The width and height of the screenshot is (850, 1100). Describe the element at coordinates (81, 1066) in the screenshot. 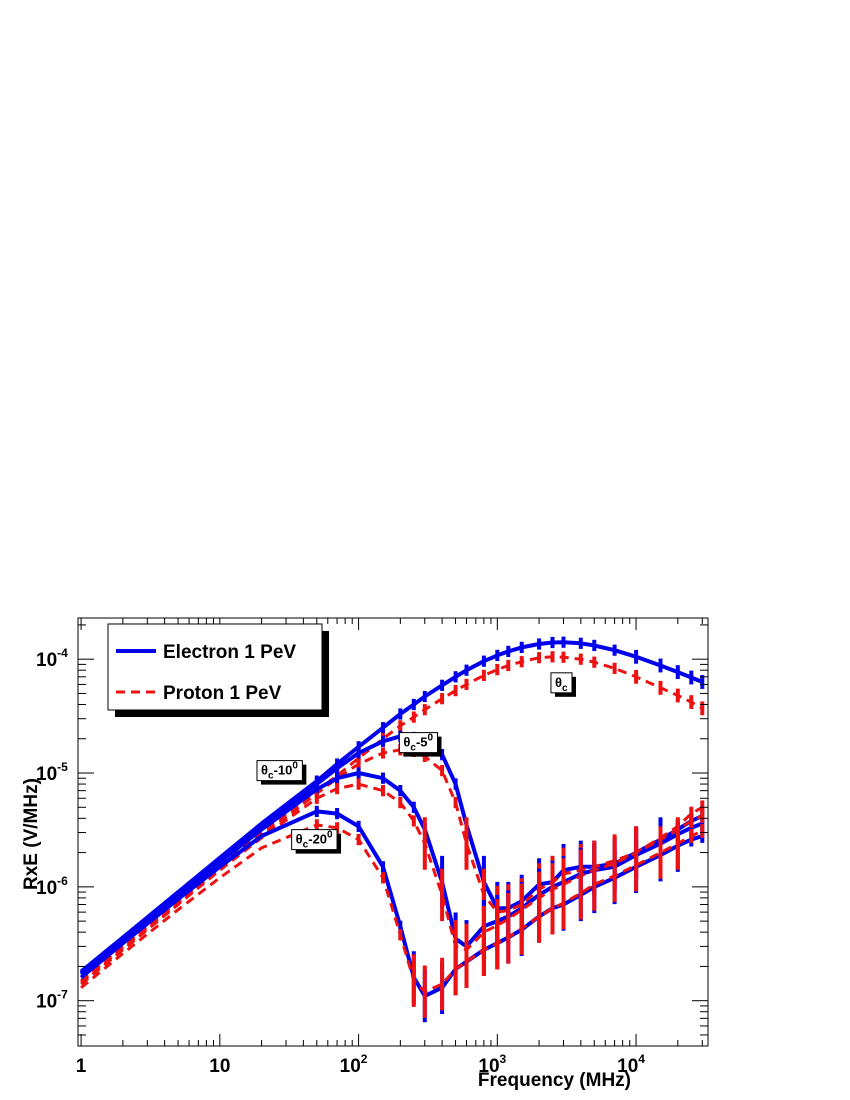

I see `x-tick-label: 1` at that location.